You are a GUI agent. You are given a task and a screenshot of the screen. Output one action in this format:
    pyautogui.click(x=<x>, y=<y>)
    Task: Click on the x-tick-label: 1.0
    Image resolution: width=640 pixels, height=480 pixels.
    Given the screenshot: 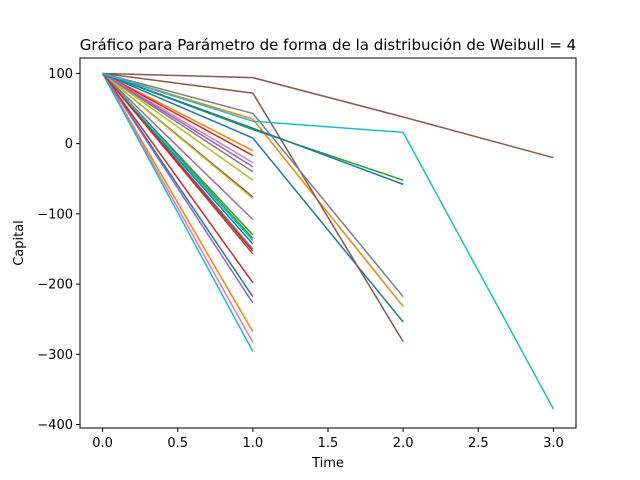 What is the action you would take?
    pyautogui.click(x=253, y=443)
    